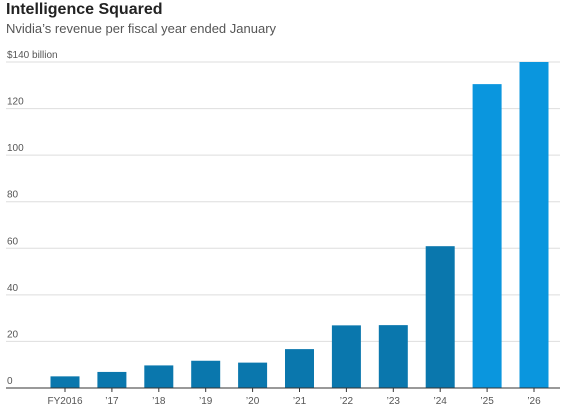  Describe the element at coordinates (487, 401) in the screenshot. I see `x-tick-label: ’25` at that location.